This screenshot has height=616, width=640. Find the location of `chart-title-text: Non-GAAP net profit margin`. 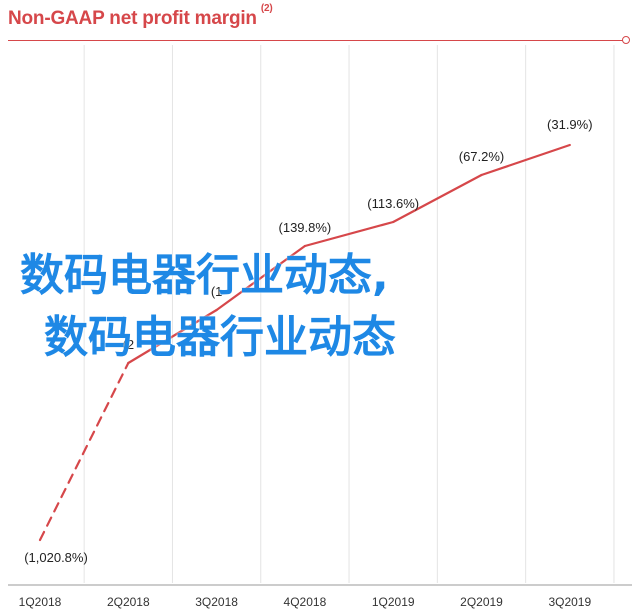

chart-title-text: Non-GAAP net profit margin is located at coordinates (132, 18).